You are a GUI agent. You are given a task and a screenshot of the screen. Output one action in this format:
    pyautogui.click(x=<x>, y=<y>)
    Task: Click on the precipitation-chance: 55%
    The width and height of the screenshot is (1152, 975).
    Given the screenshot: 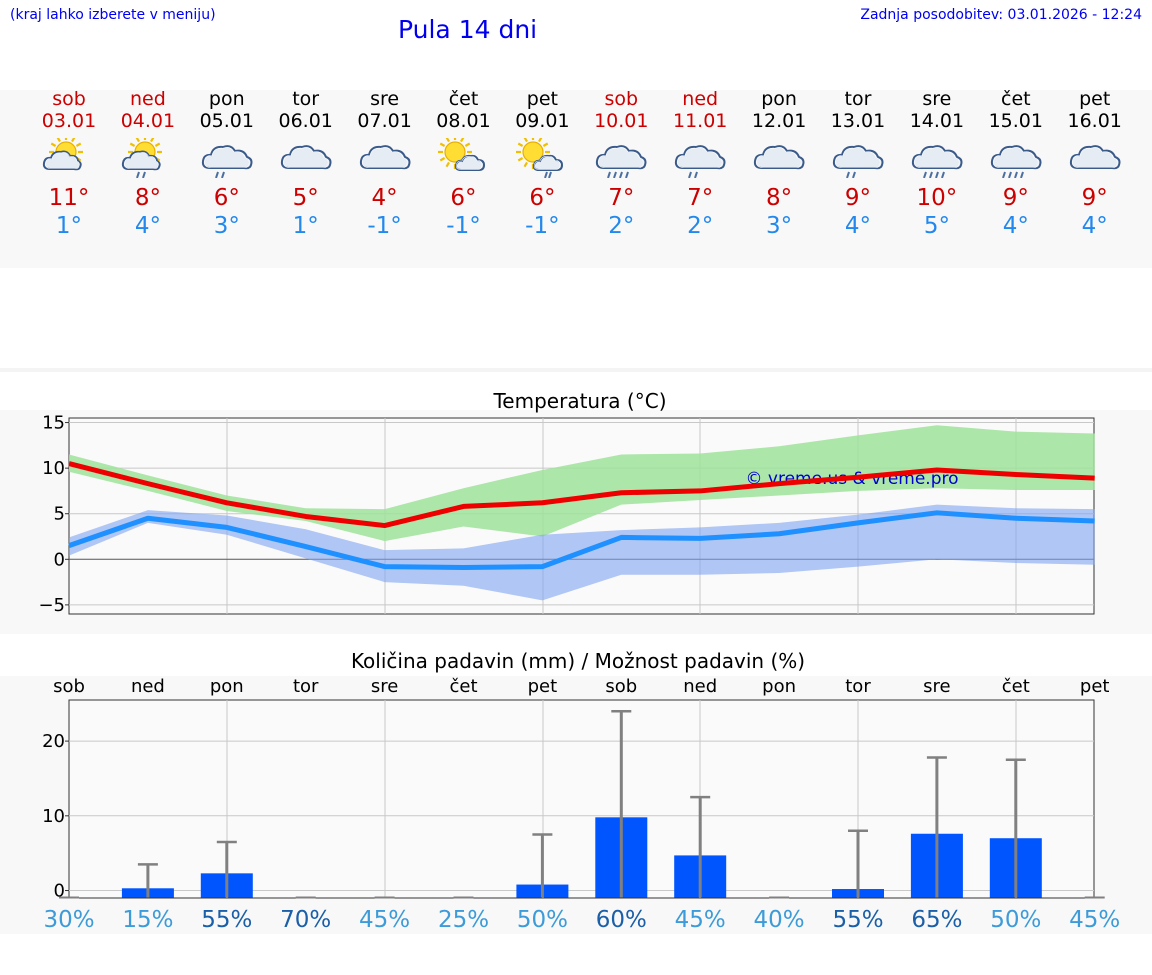 What is the action you would take?
    pyautogui.click(x=226, y=920)
    